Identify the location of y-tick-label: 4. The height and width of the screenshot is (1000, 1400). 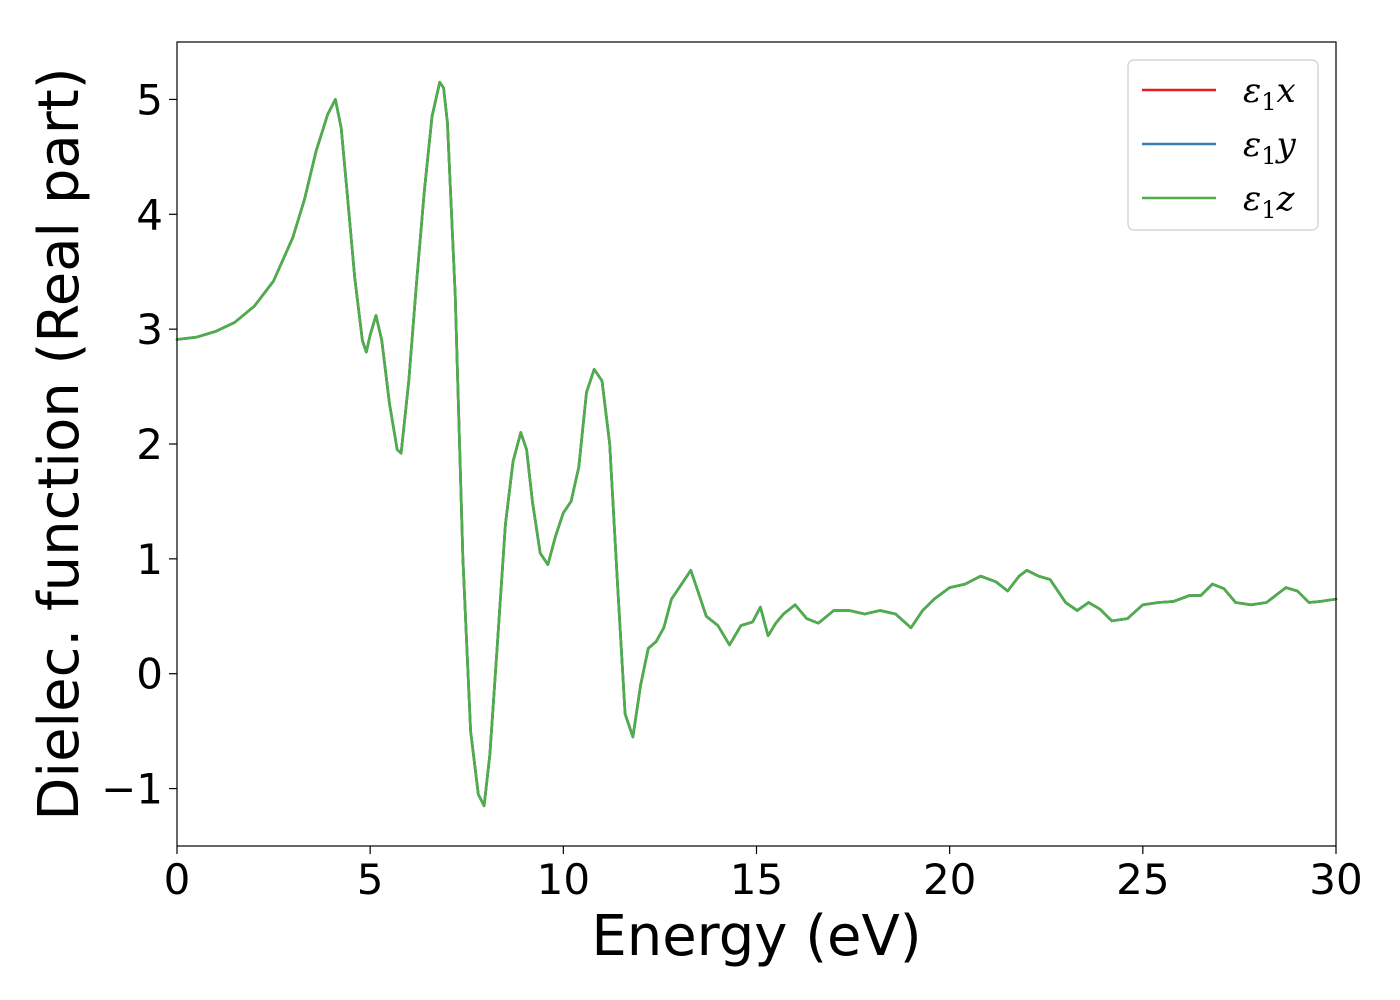
(149, 214).